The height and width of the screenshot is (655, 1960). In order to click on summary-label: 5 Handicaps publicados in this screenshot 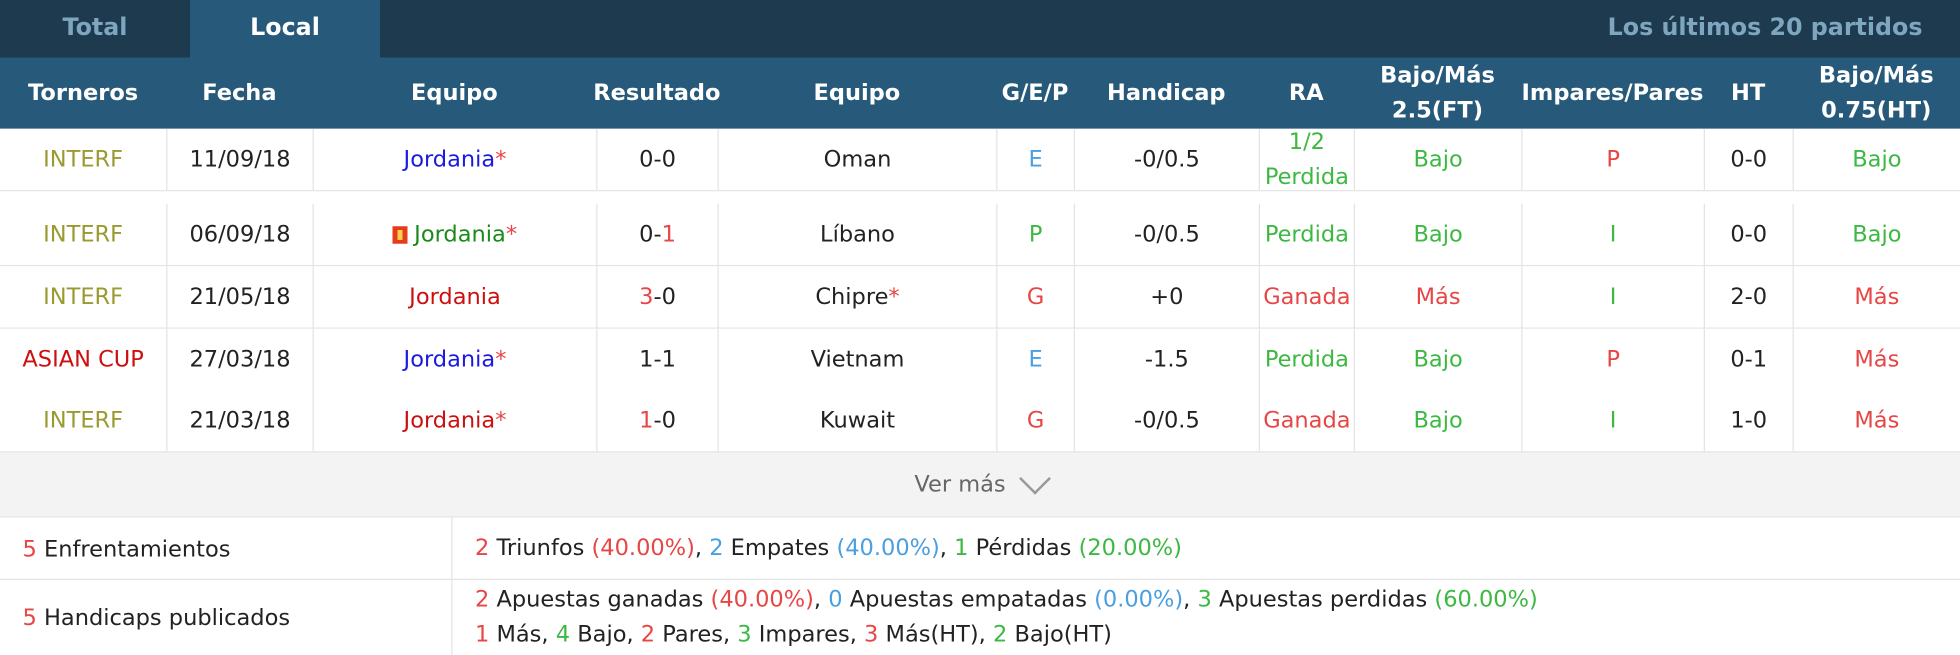, I will do `click(226, 617)`.